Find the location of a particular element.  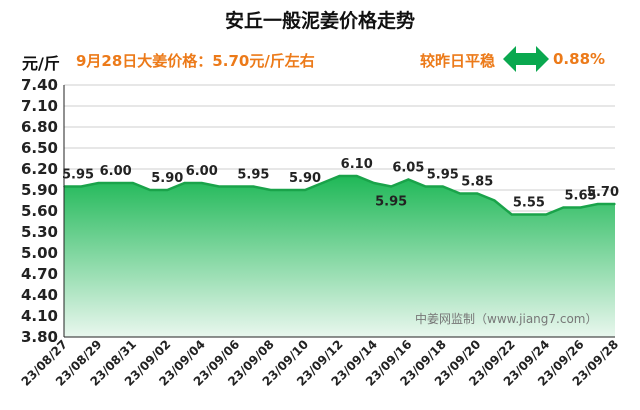

compare-label: 较昨日平稳 is located at coordinates (458, 61).